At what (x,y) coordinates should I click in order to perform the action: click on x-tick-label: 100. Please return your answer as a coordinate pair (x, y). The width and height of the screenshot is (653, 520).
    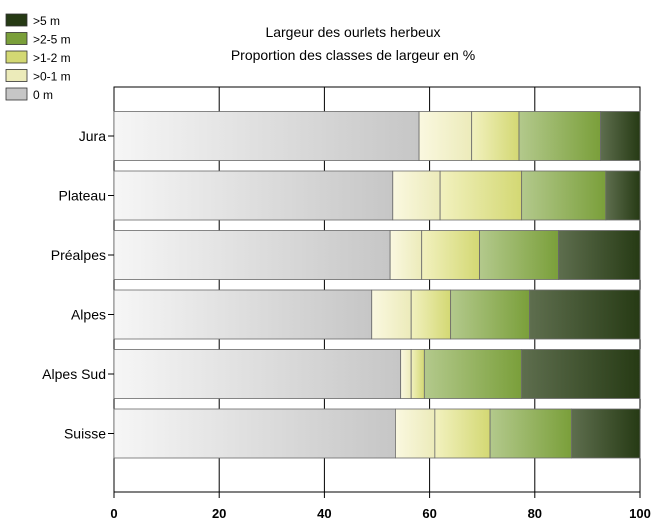
    Looking at the image, I should click on (640, 513).